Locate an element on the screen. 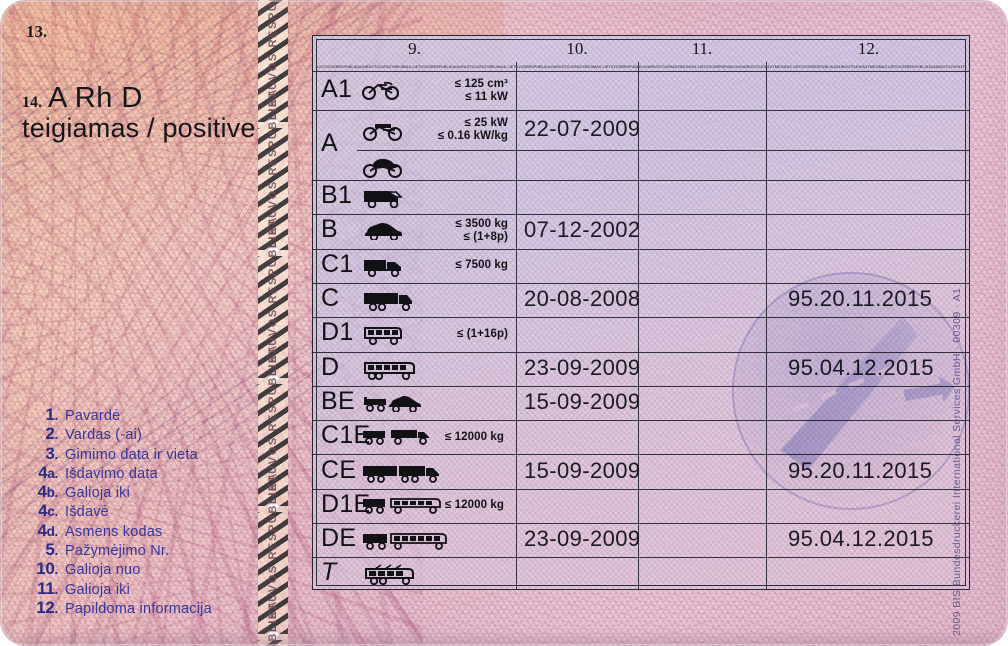  legend-number: 4b. is located at coordinates (47, 492).